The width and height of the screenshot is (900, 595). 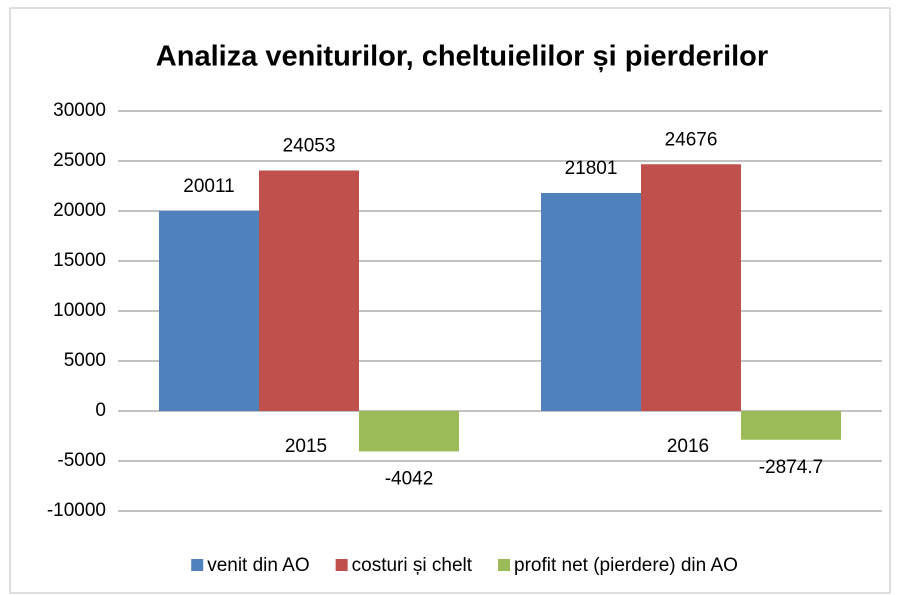 I want to click on data-label: 24053, so click(x=309, y=145).